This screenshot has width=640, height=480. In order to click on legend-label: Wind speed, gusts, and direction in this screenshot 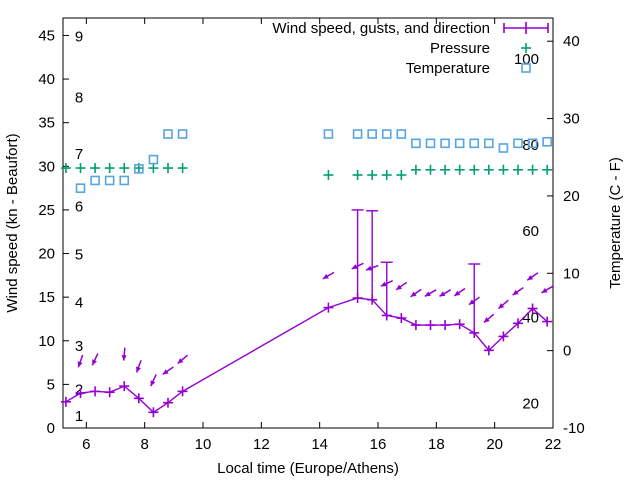, I will do `click(381, 28)`.